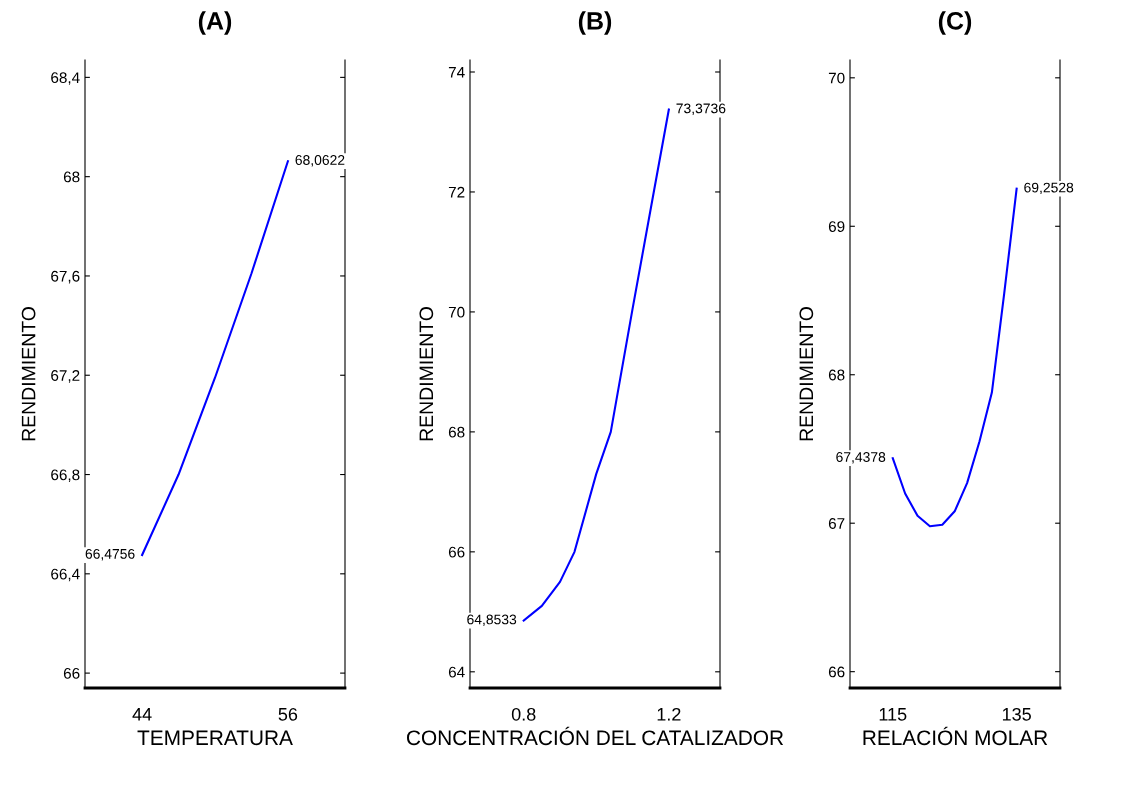  I want to click on x-axis-title: CONCENTRACIÓN DEL CATALIZADOR, so click(595, 736).